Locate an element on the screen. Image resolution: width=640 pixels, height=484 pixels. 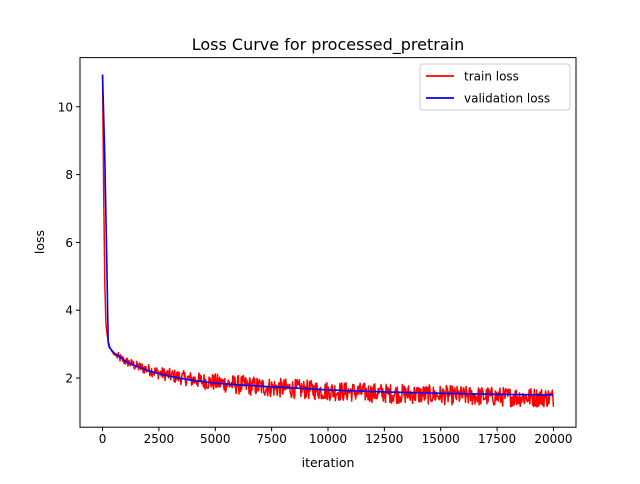
x-tick-label: 20000 is located at coordinates (553, 439).